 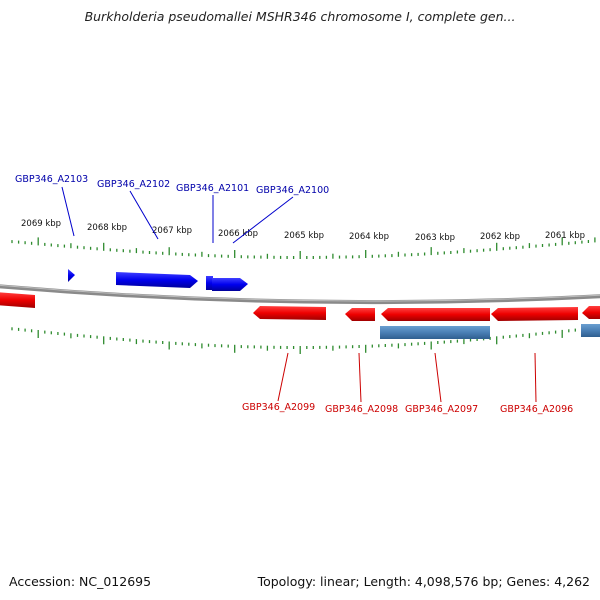 What do you see at coordinates (435, 238) in the screenshot?
I see `scale-label-2063: 2063 kbp` at bounding box center [435, 238].